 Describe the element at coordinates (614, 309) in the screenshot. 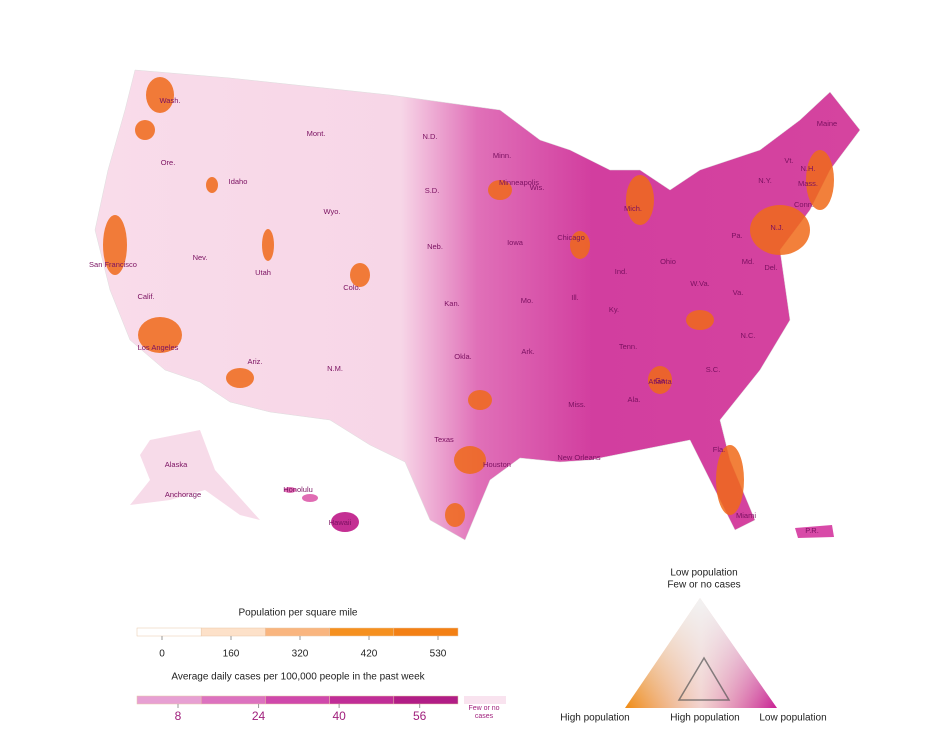

I see `map-label: Ky.` at that location.